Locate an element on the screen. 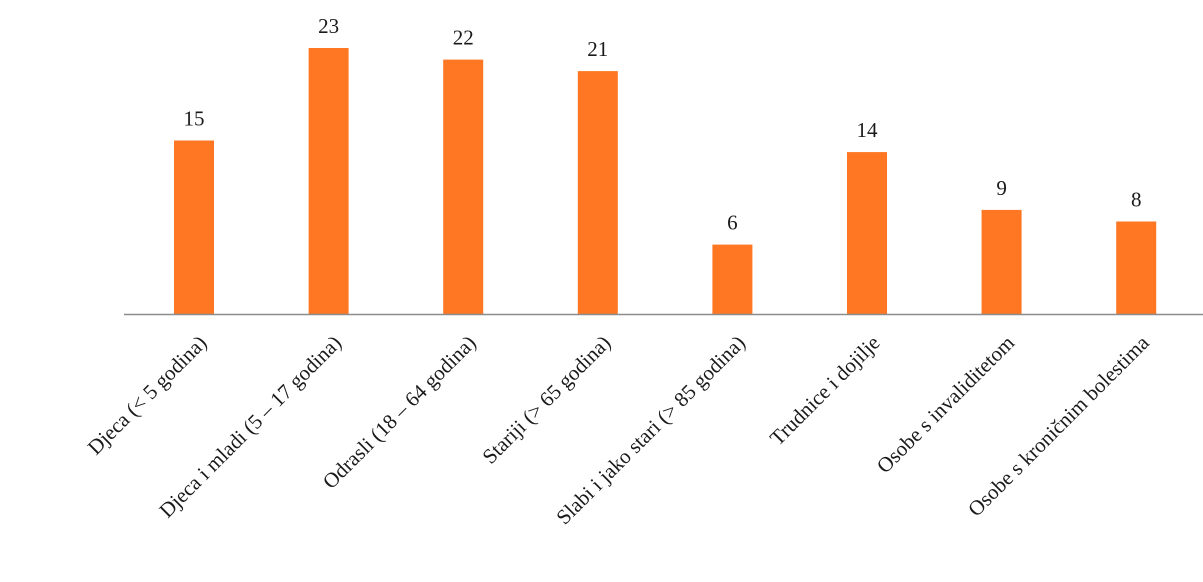 This screenshot has width=1203, height=582. value-label-2: 23 is located at coordinates (328, 26).